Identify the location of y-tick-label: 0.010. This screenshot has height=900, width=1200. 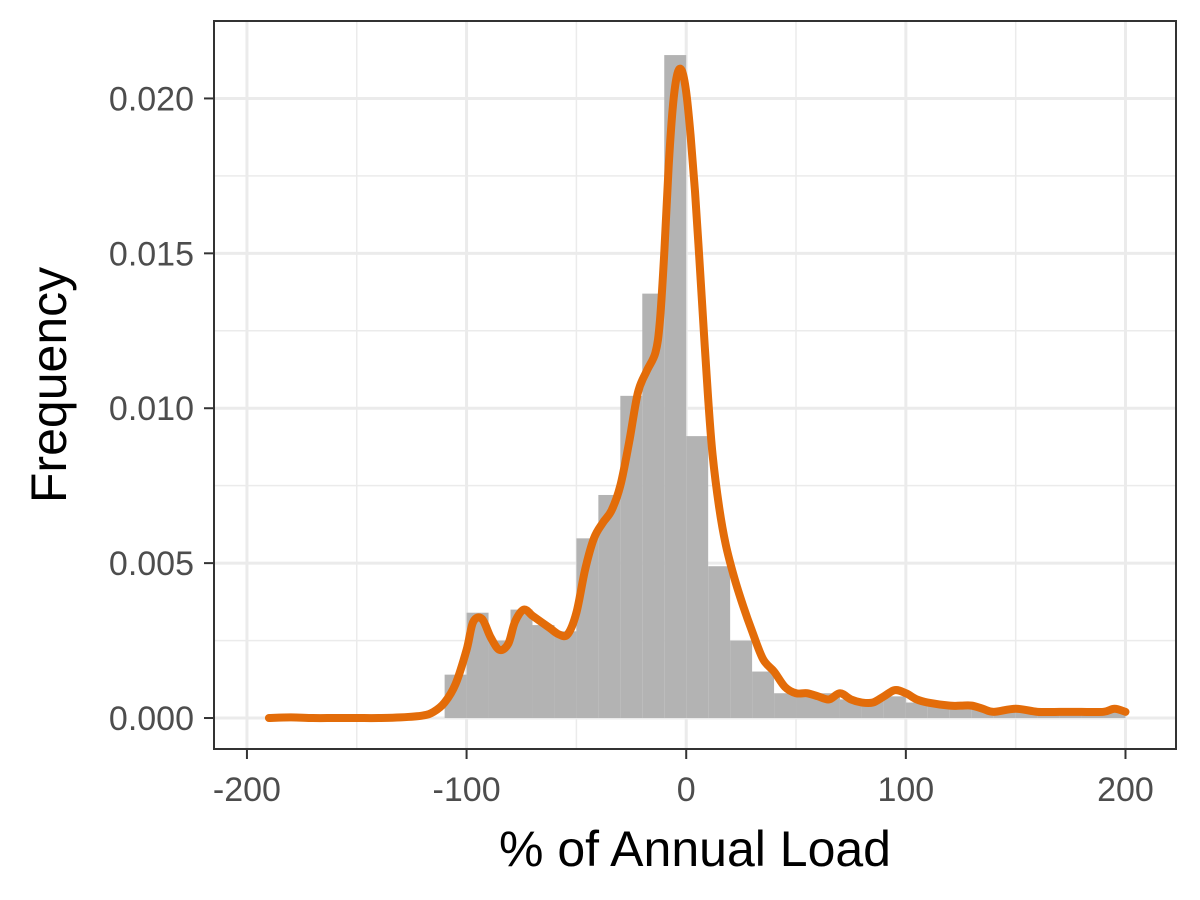
(151, 409).